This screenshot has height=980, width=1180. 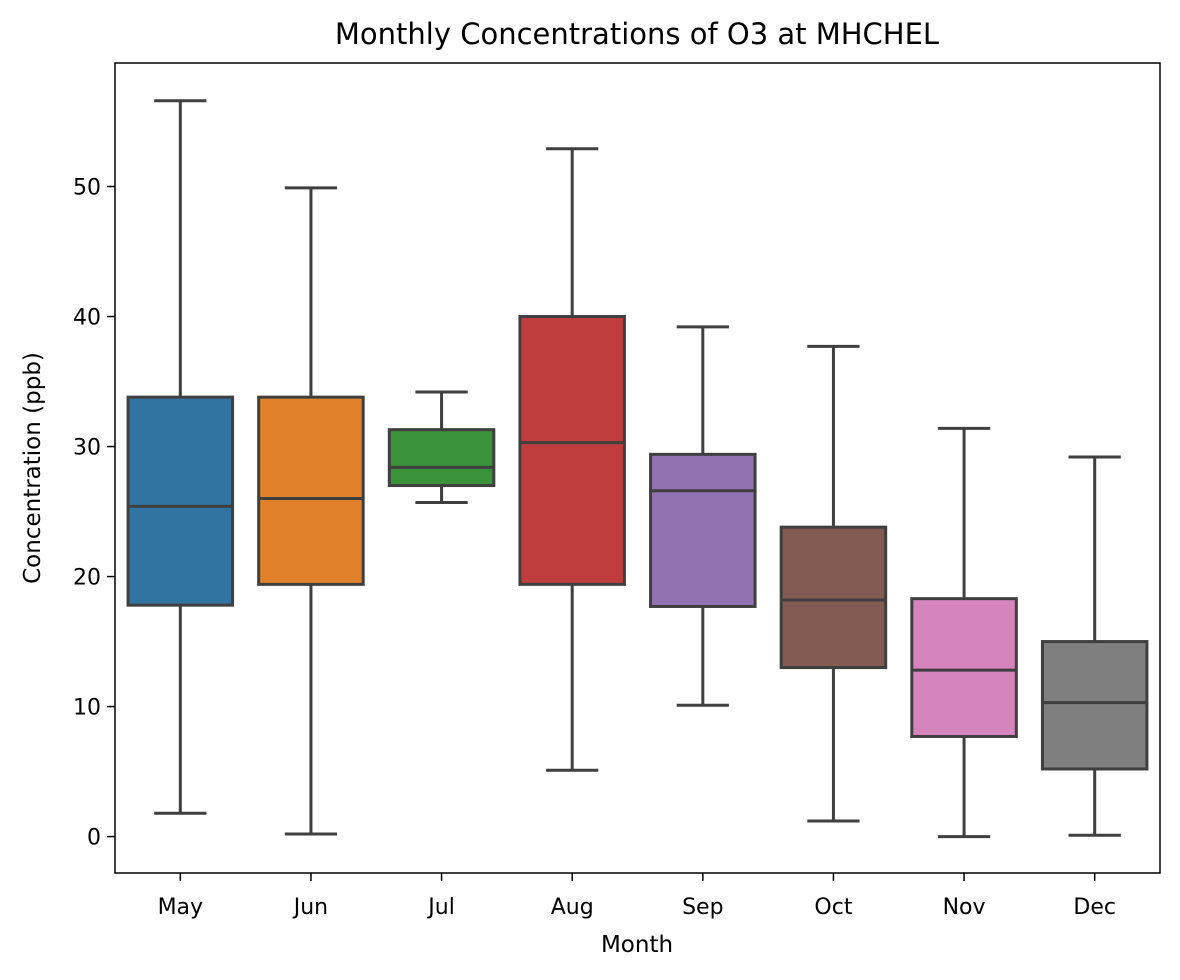 I want to click on y-tick-label: 30, so click(x=87, y=448).